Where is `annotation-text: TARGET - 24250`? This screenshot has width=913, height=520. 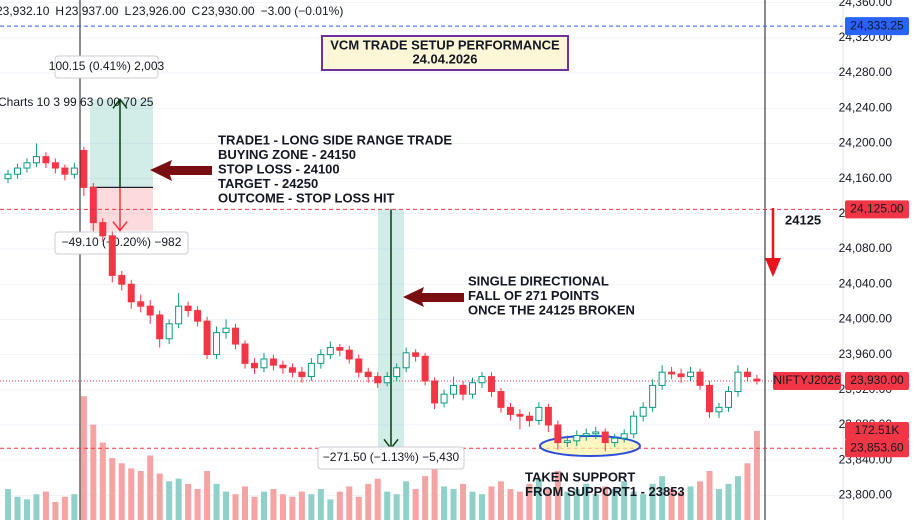 annotation-text: TARGET - 24250 is located at coordinates (268, 183).